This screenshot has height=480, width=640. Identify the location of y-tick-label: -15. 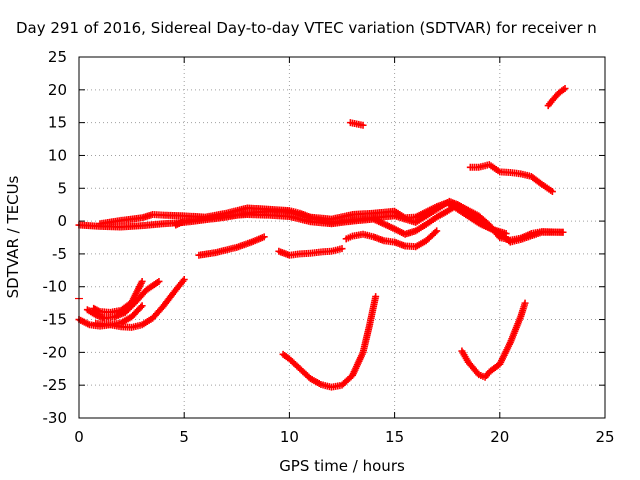
(55, 320).